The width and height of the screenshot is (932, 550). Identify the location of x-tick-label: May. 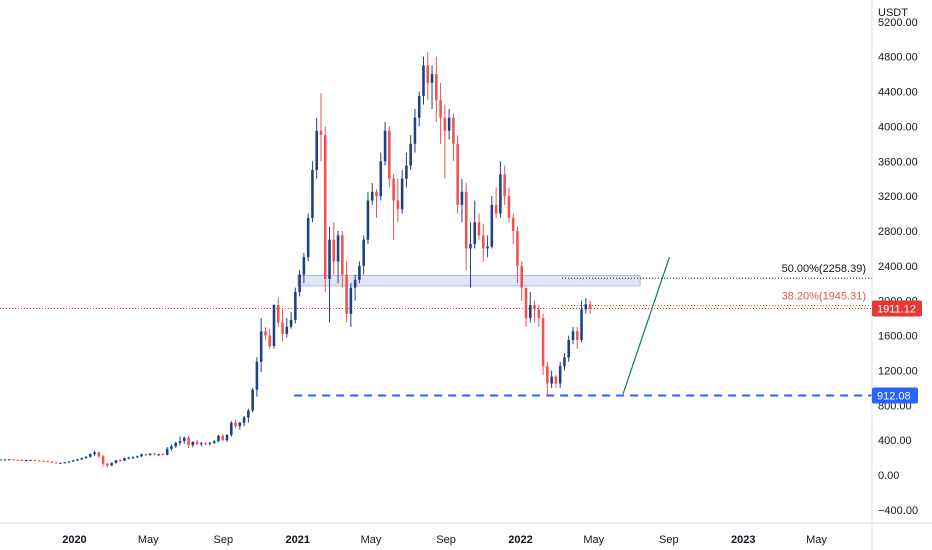
(593, 540).